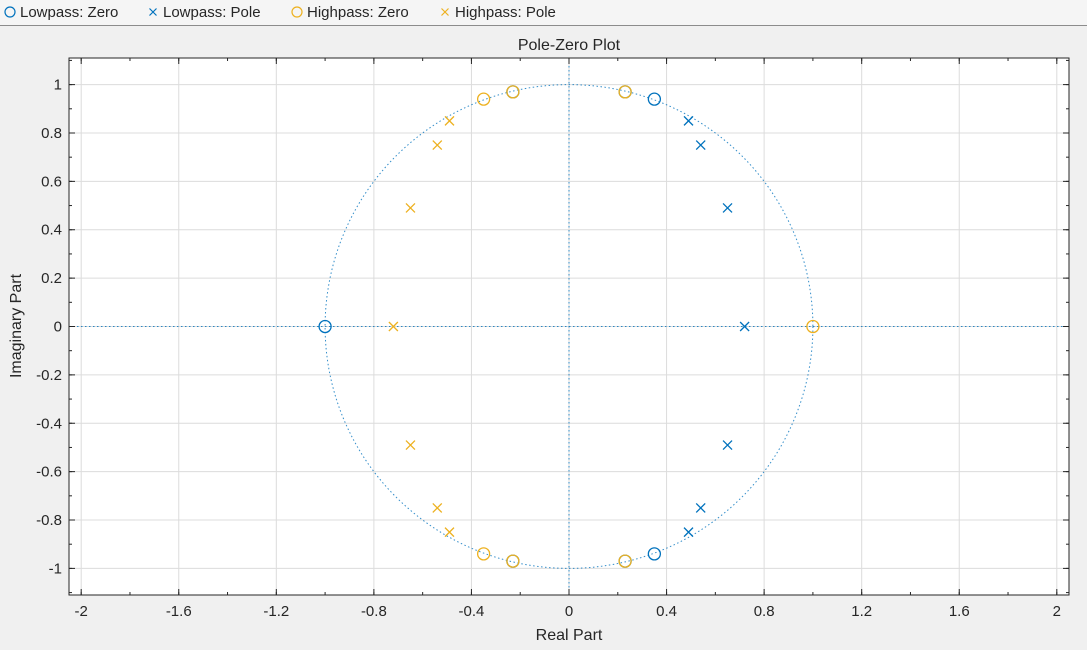 This screenshot has height=650, width=1087. Describe the element at coordinates (49, 472) in the screenshot. I see `y-tick-label: -0.6` at that location.